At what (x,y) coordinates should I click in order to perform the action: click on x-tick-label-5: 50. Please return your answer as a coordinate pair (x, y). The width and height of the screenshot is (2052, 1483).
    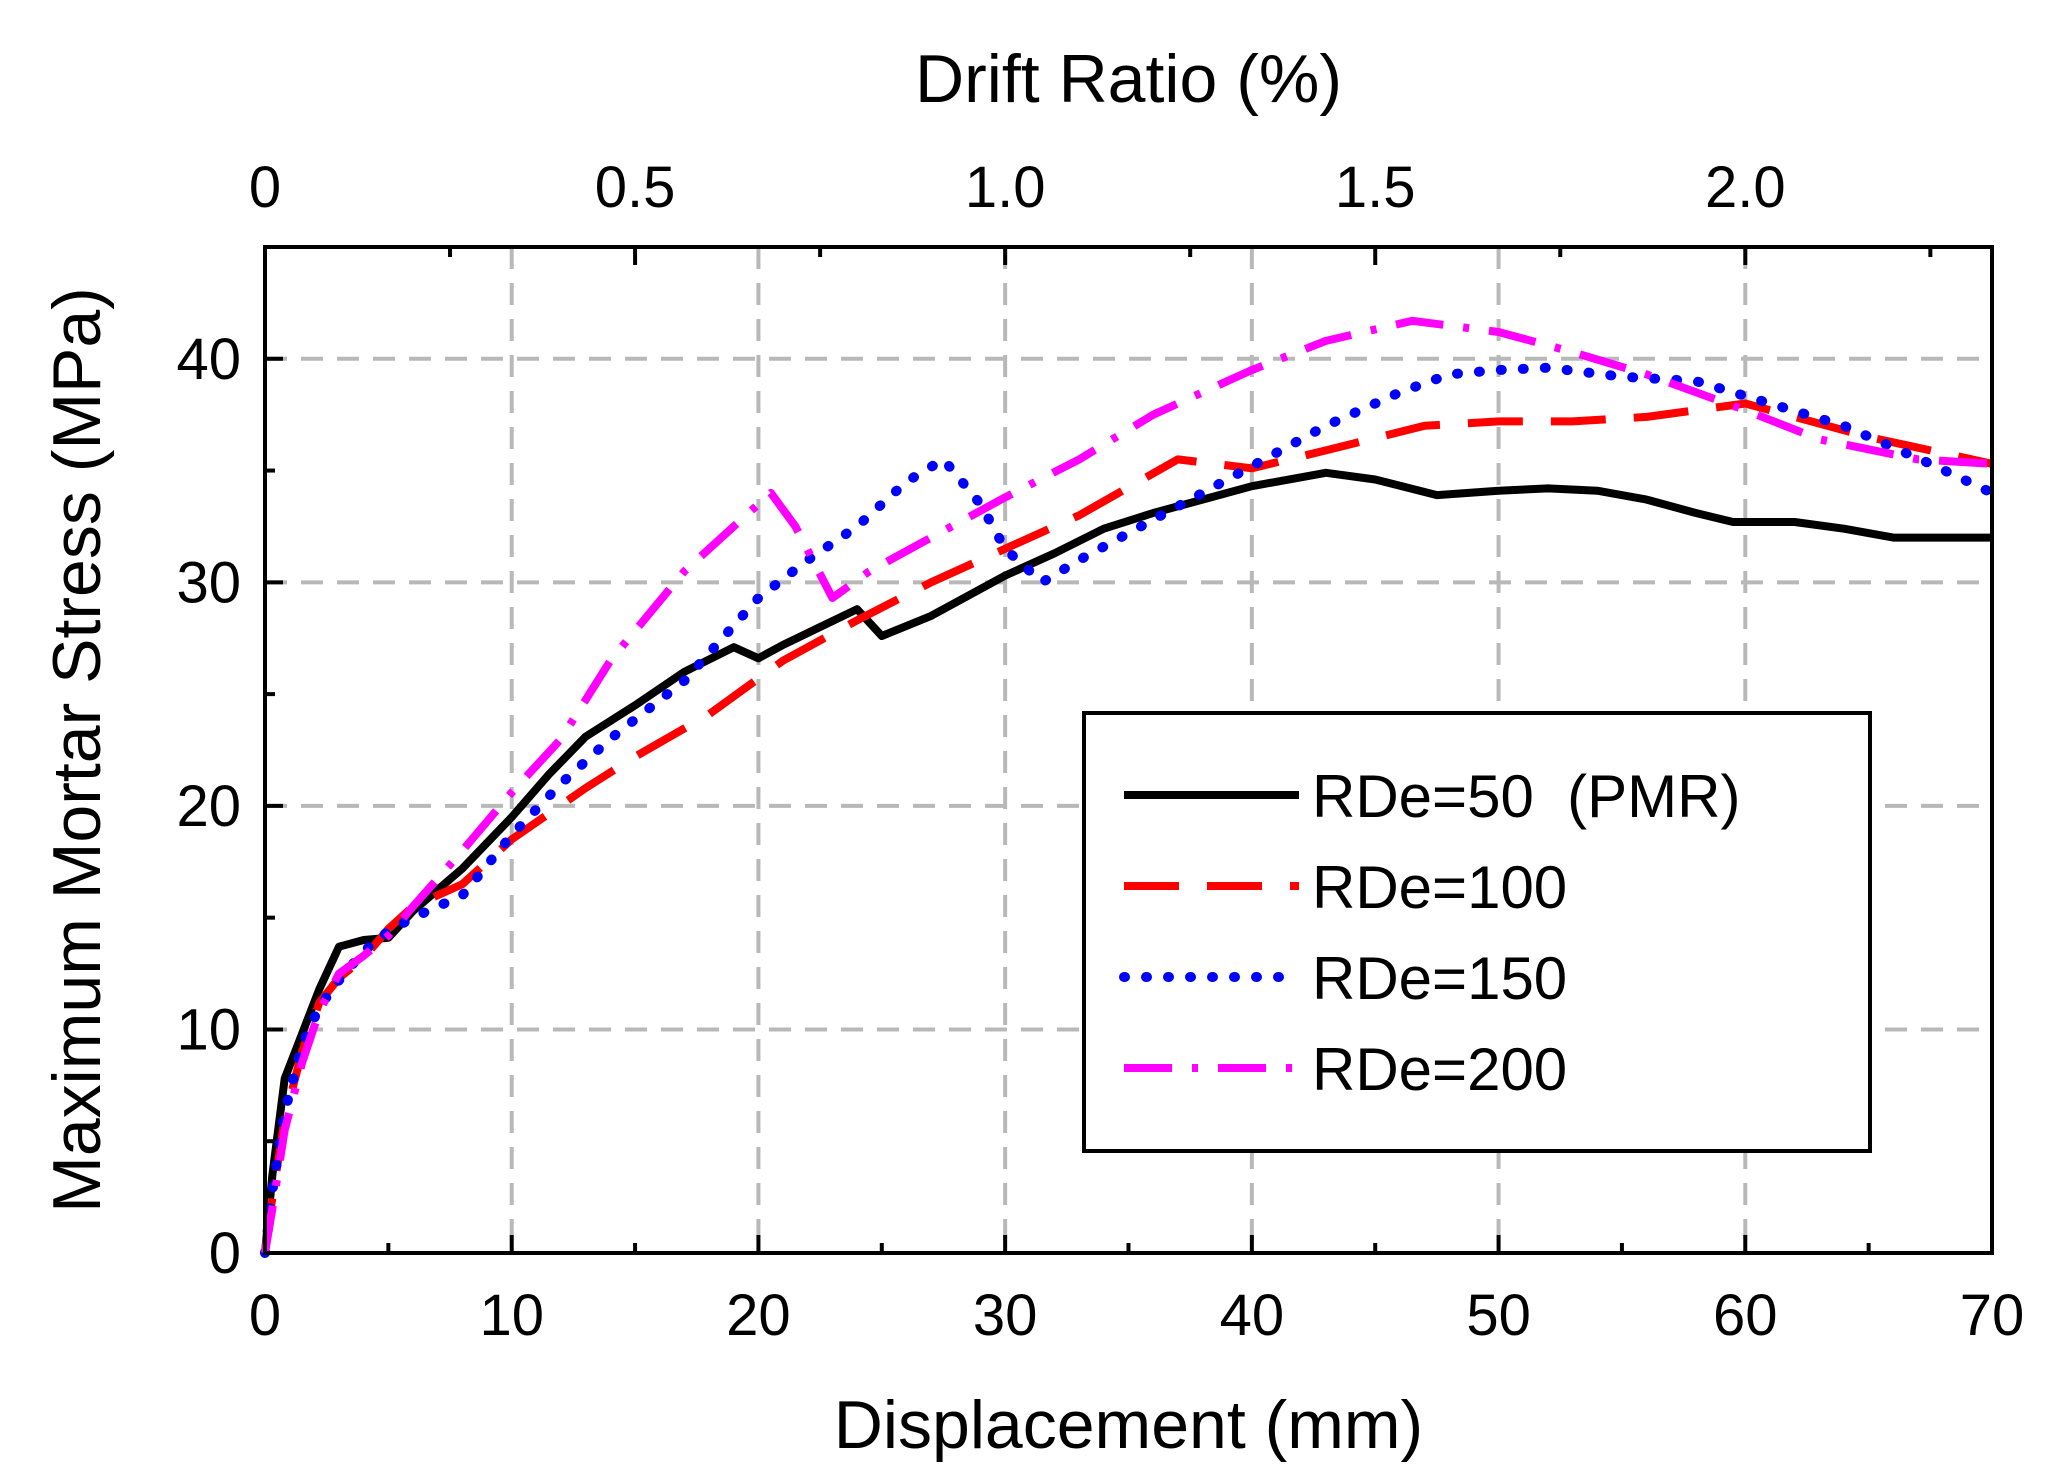
    Looking at the image, I should click on (1498, 1315).